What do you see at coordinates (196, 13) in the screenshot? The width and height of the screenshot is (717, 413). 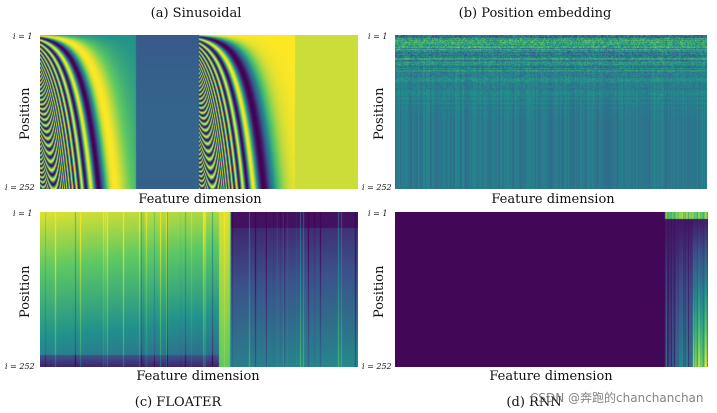 I see `panel-title: (a) Sinusoidal` at bounding box center [196, 13].